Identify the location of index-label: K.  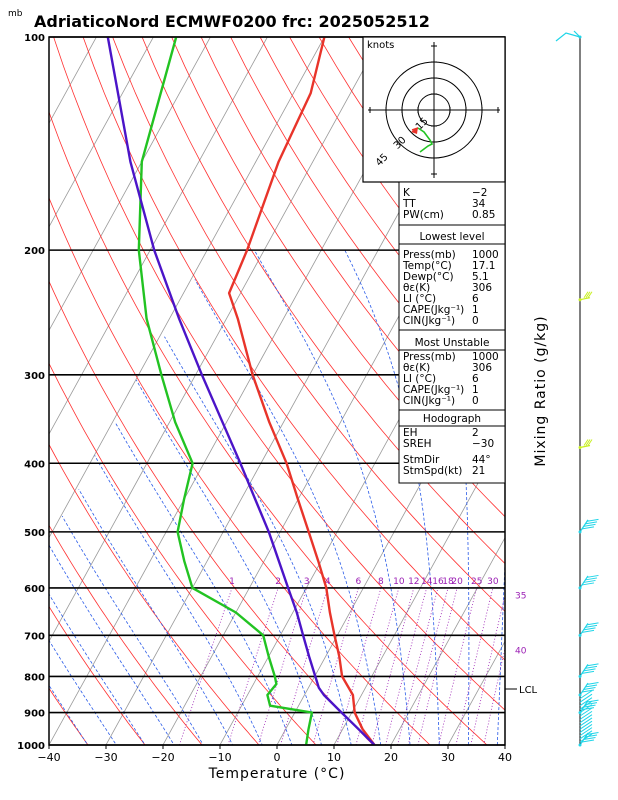
(407, 193).